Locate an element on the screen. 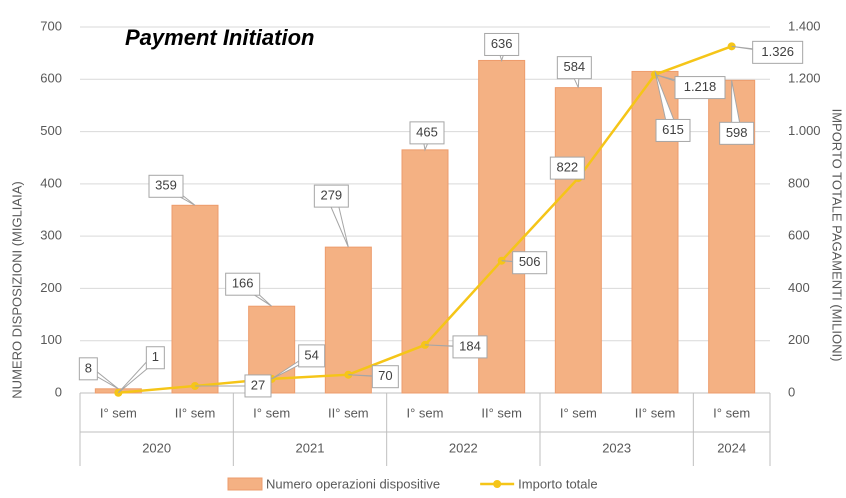 The height and width of the screenshot is (498, 846). data-label-text: 1.326 is located at coordinates (777, 51).